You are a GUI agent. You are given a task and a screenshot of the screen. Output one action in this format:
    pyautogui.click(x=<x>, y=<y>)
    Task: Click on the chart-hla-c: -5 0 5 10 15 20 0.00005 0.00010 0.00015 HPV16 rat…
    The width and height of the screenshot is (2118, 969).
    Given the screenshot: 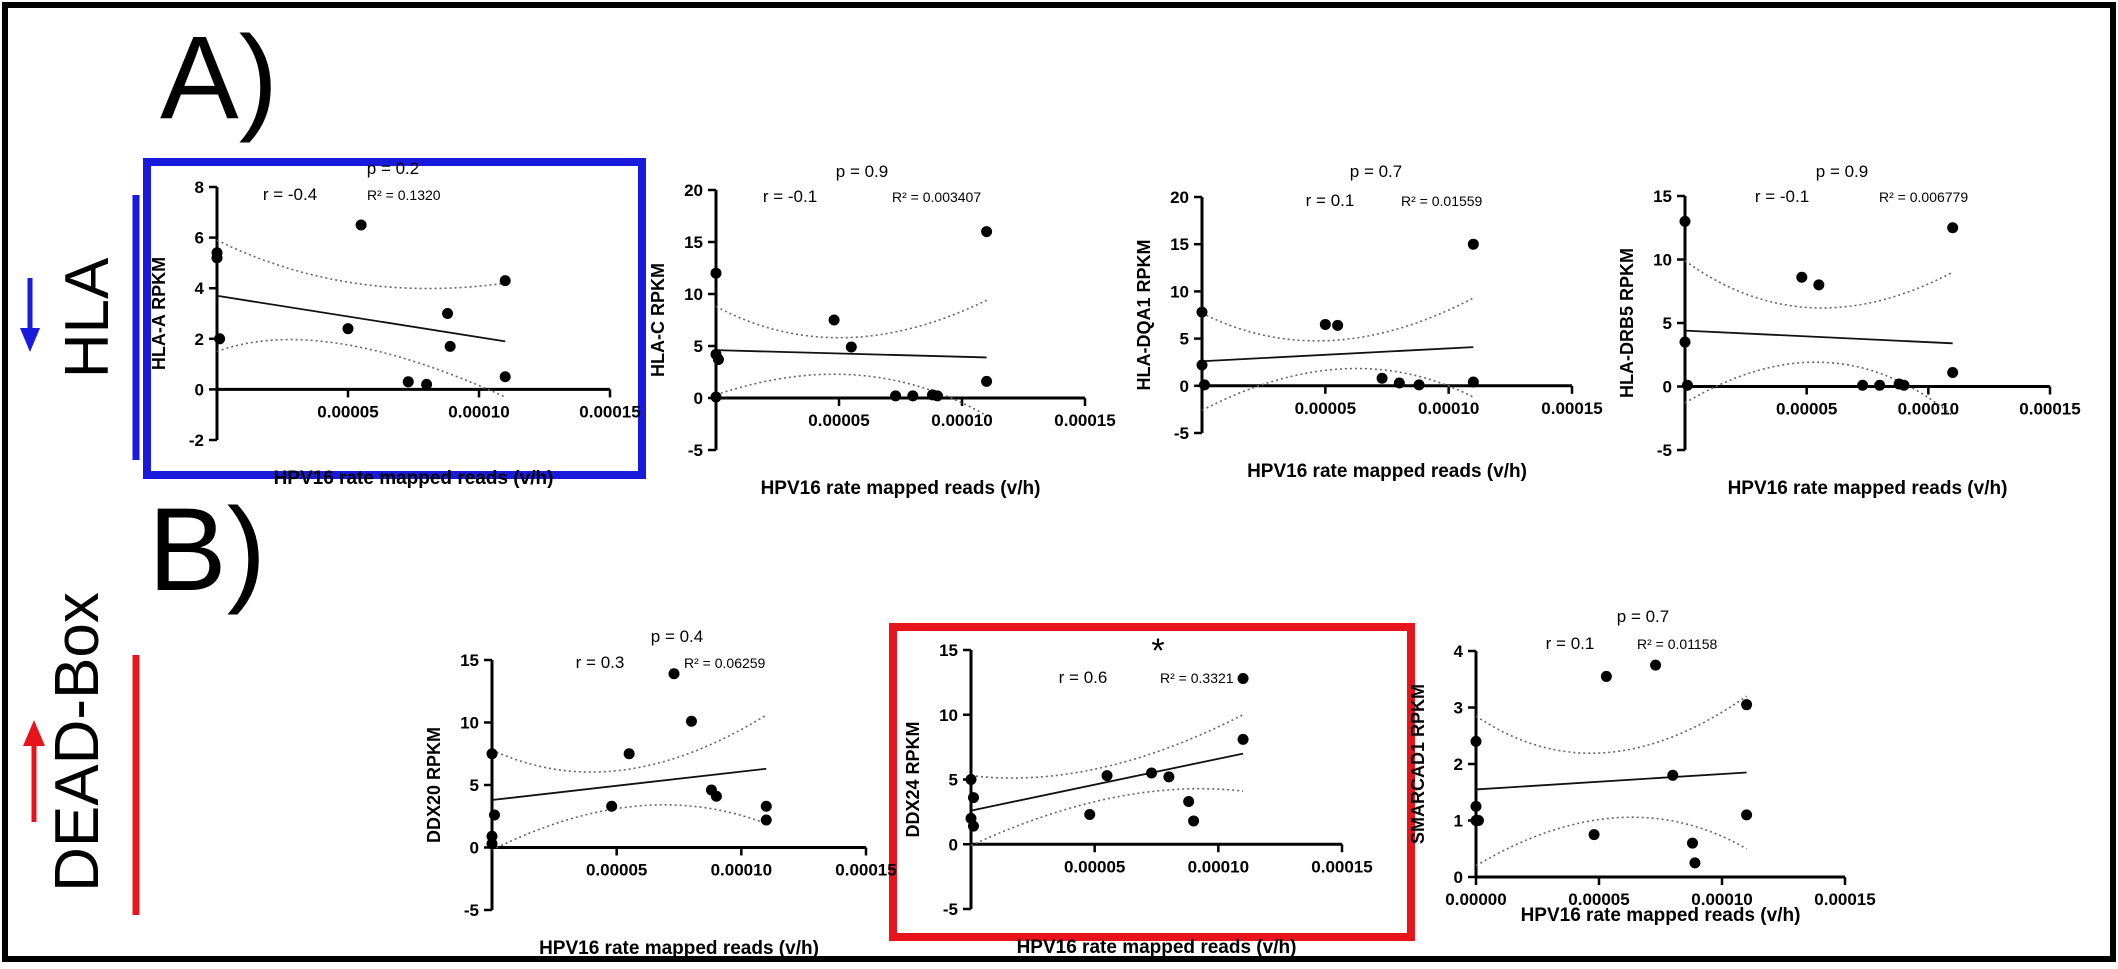 What is the action you would take?
    pyautogui.click(x=882, y=330)
    